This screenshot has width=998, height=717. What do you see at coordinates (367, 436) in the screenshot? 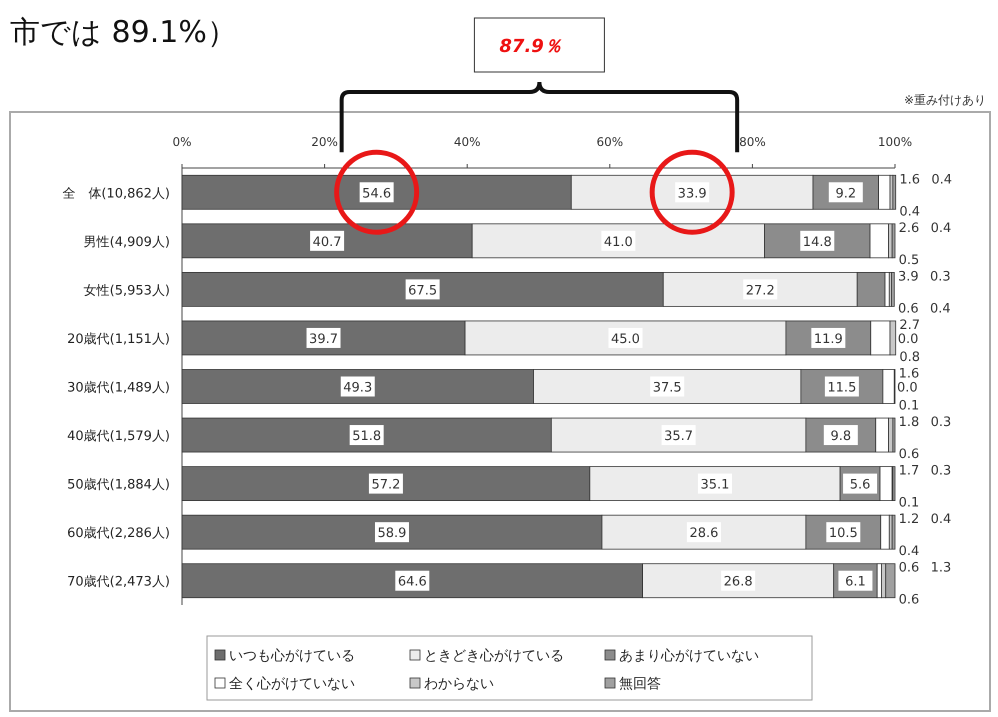
I see `data-label: 51.8` at bounding box center [367, 436].